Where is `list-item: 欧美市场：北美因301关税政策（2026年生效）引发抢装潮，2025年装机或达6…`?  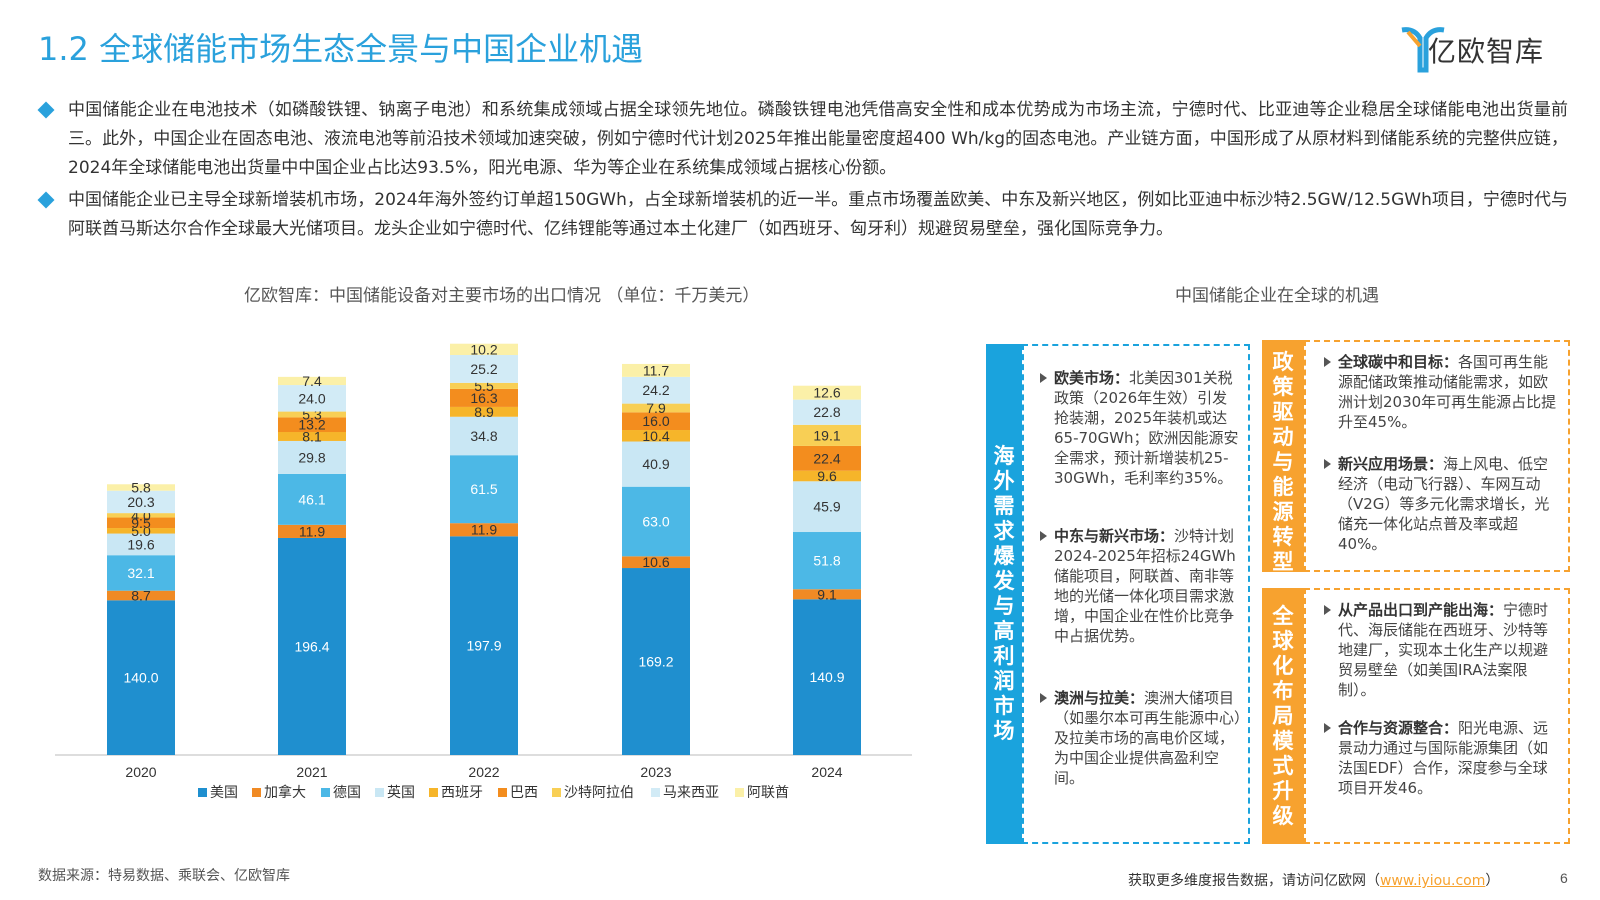
list-item: 欧美市场：北美因301关税政策（2026年生效）引发抢装潮，2025年装机或达6… is located at coordinates (1141, 428).